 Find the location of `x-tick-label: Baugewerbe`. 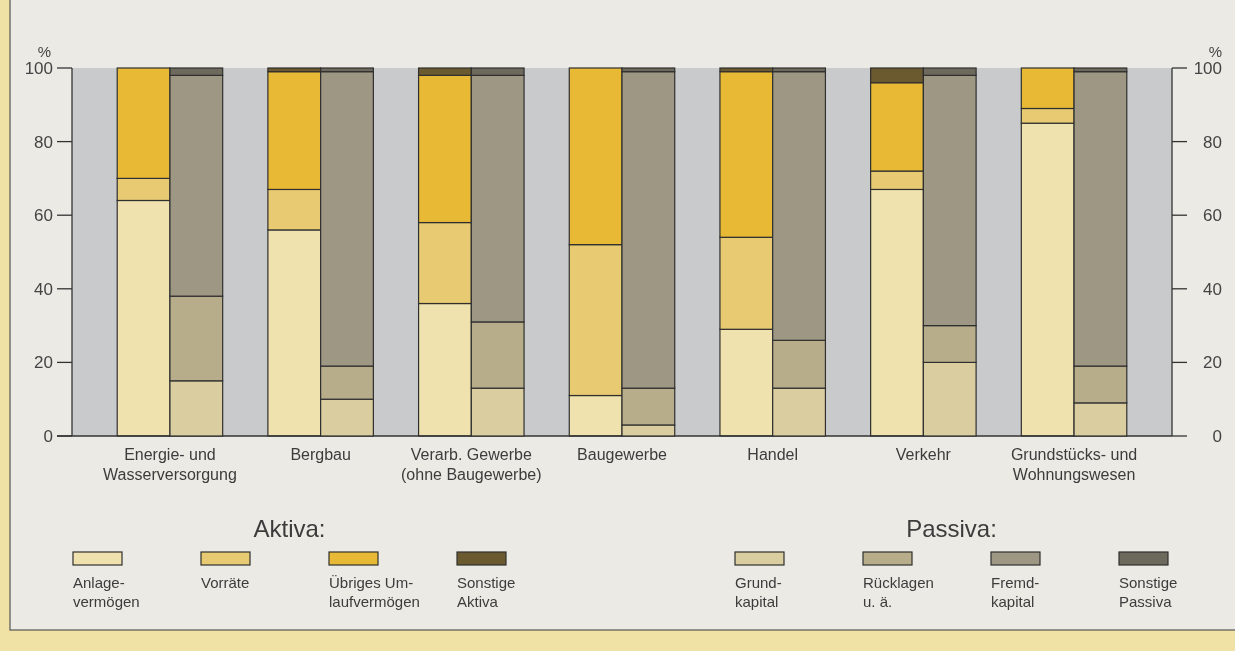

x-tick-label: Baugewerbe is located at coordinates (622, 454).